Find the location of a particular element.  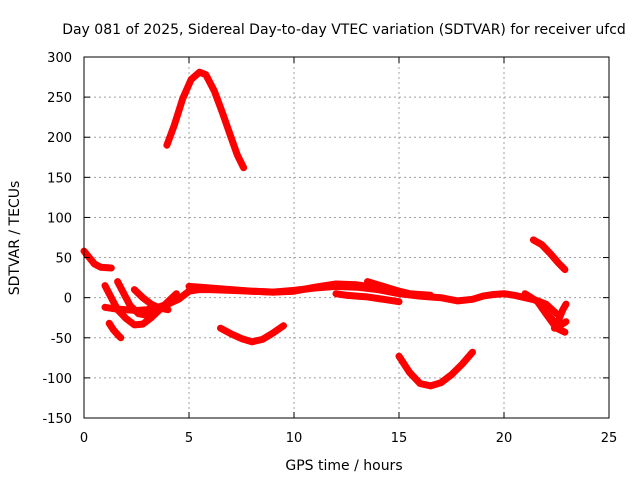

y-tick-label: -150 is located at coordinates (57, 419).